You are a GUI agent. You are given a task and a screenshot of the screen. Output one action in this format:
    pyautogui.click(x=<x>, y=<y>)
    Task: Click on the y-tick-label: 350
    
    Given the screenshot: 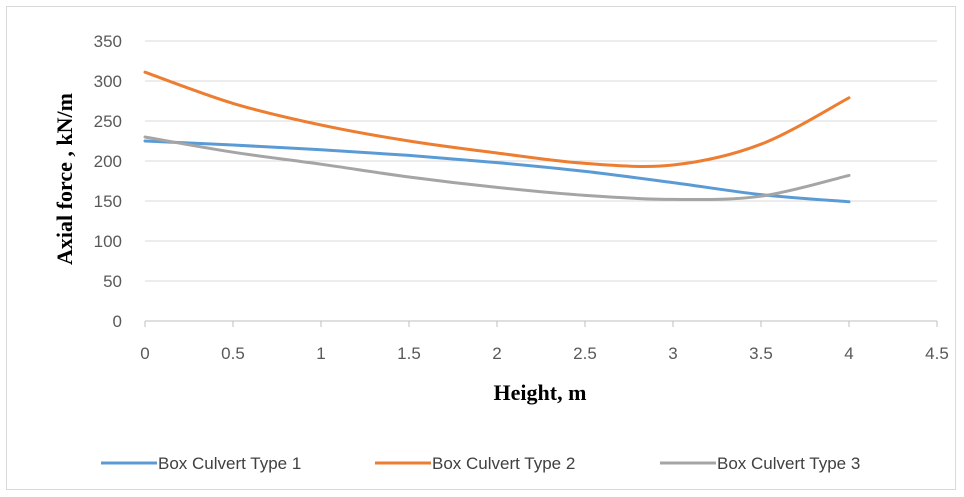 What is the action you would take?
    pyautogui.click(x=108, y=41)
    